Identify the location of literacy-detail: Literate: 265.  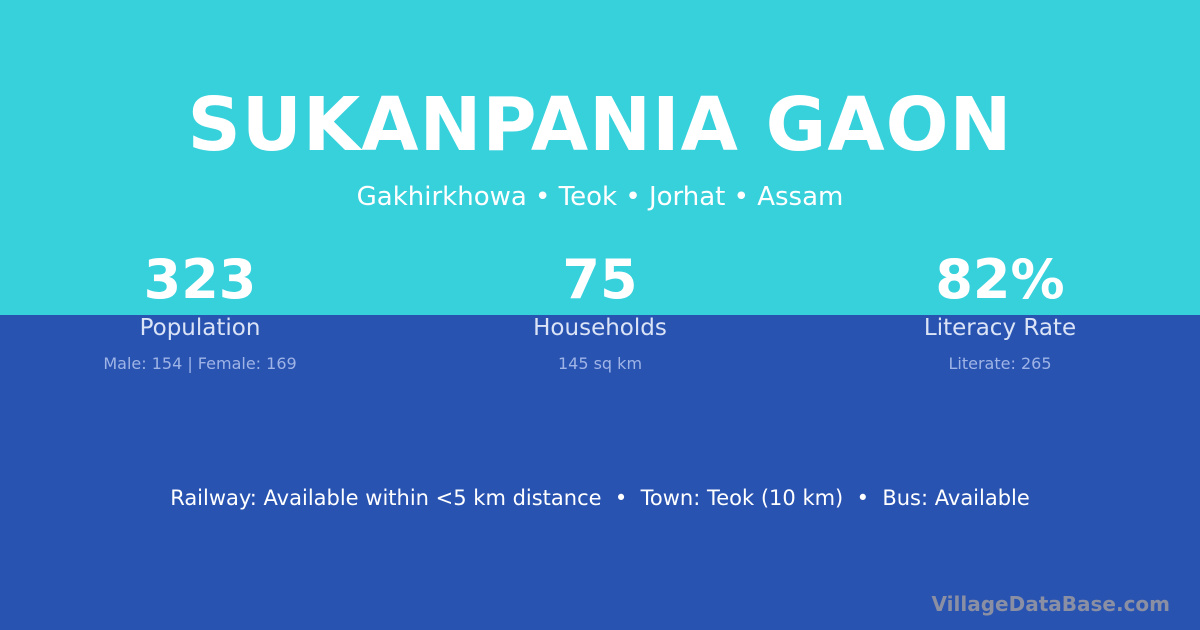
(1000, 363).